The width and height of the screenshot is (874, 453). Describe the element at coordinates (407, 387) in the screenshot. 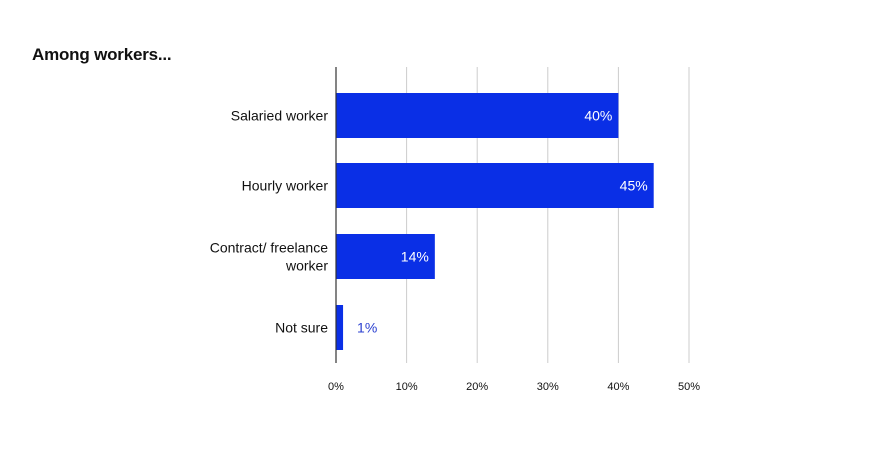

I see `x-tick-label: 10%` at that location.